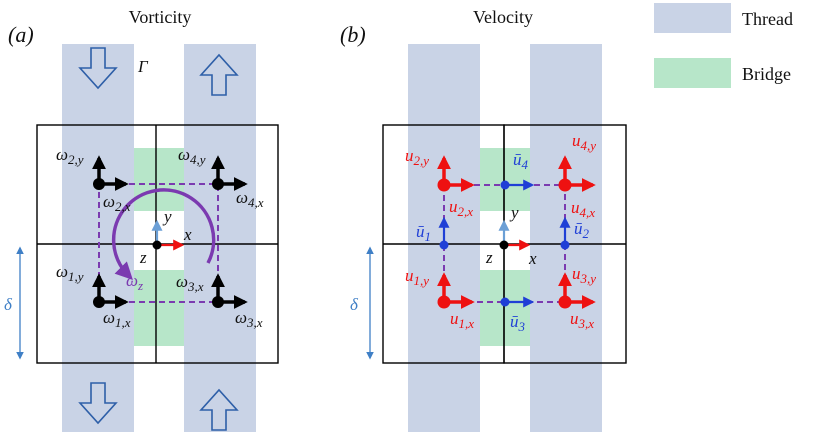 The height and width of the screenshot is (432, 818). I want to click on axis-y-label-b: y, so click(514, 212).